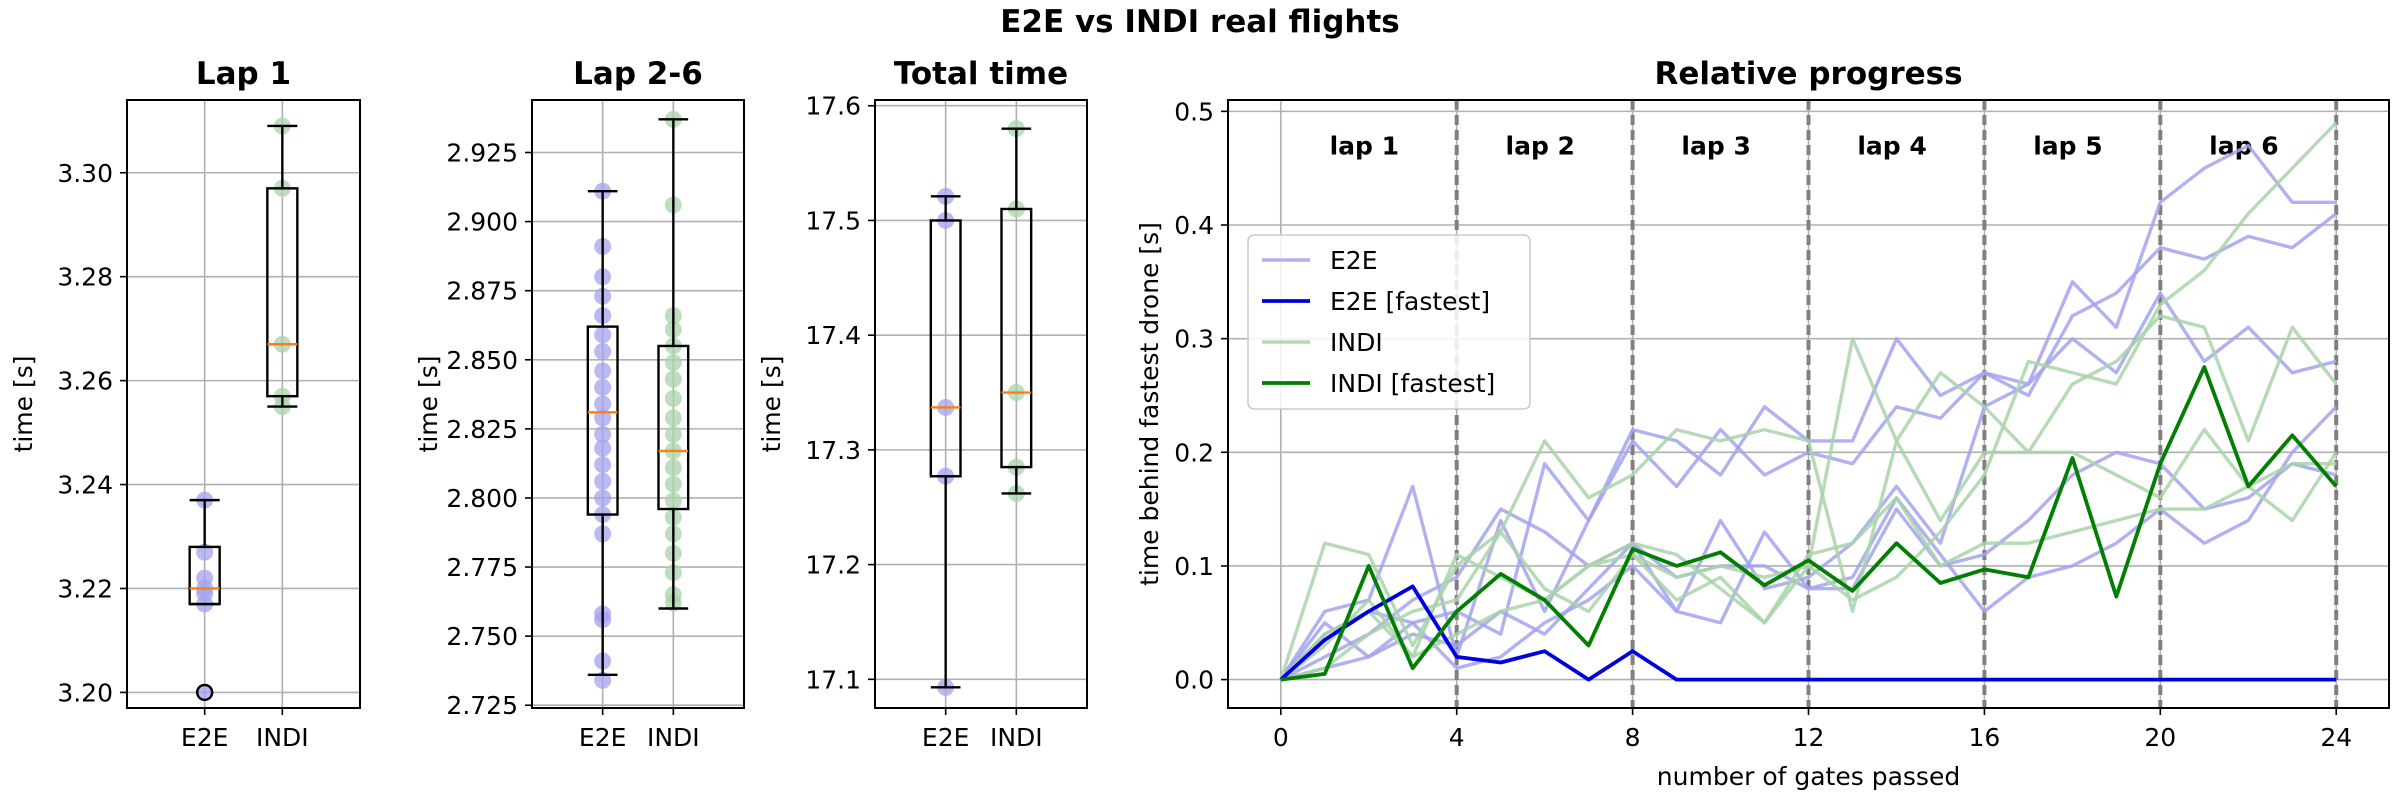 This screenshot has width=2400, height=800. Describe the element at coordinates (482, 705) in the screenshot. I see `y-tick-label: 2.725` at that location.